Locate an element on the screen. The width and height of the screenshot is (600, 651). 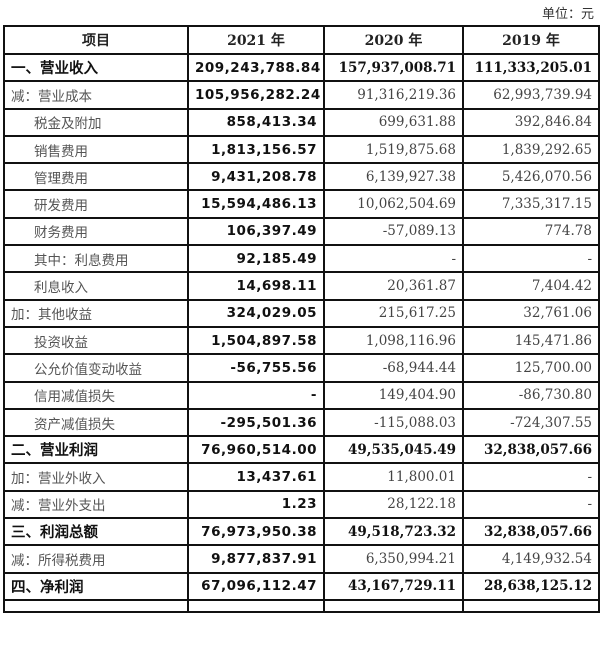
value-2020: 28,122.18 is located at coordinates (393, 504).